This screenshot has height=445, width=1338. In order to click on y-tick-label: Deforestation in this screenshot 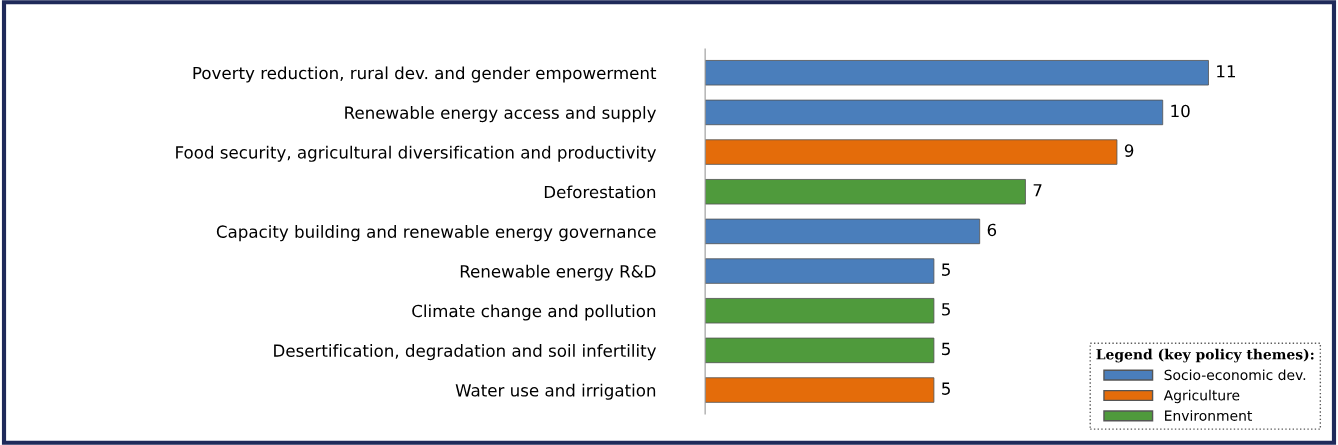, I will do `click(600, 192)`.